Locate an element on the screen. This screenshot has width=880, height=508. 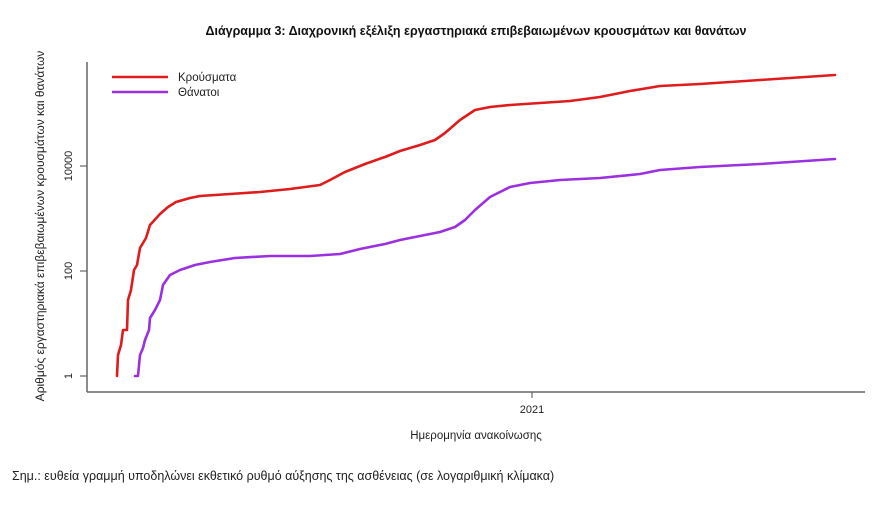
legend-label-cases: Κρούσματα is located at coordinates (207, 78).